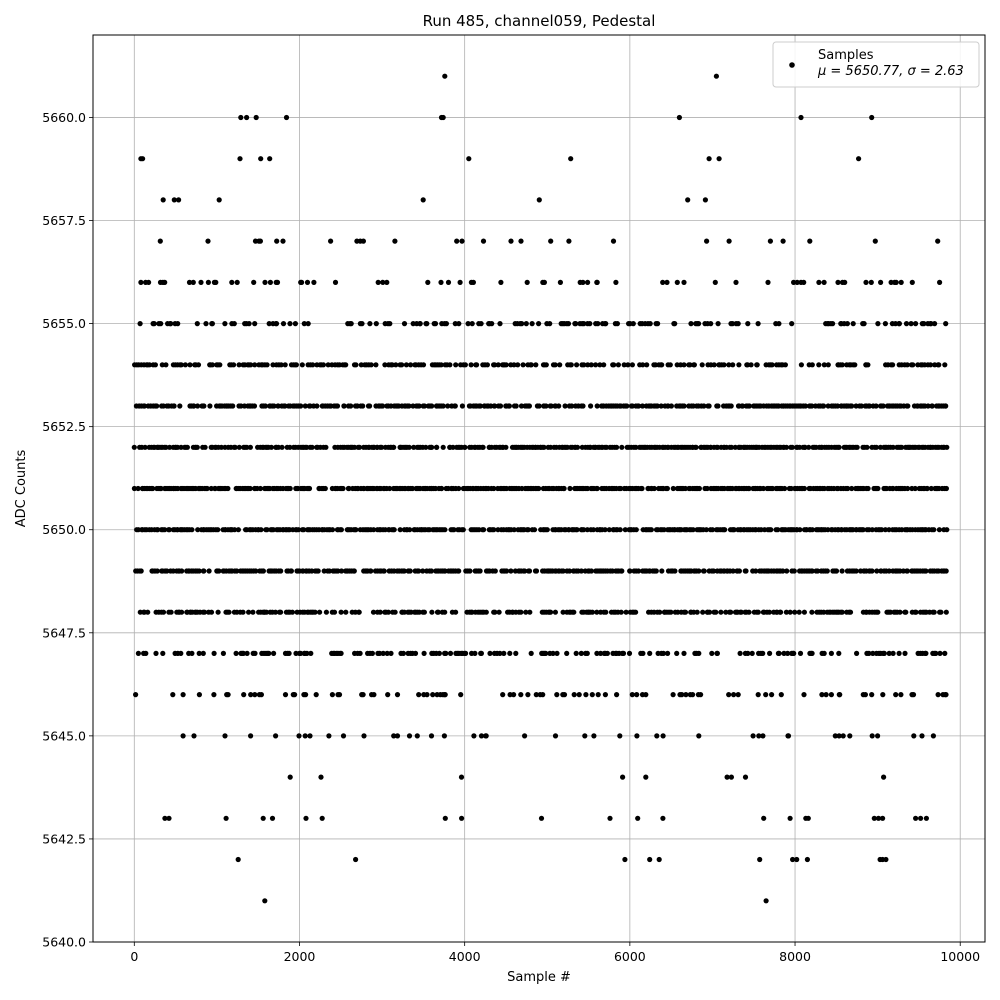 This screenshot has height=1000, width=1000. Describe the element at coordinates (795, 956) in the screenshot. I see `x-tick-label: 8000` at that location.